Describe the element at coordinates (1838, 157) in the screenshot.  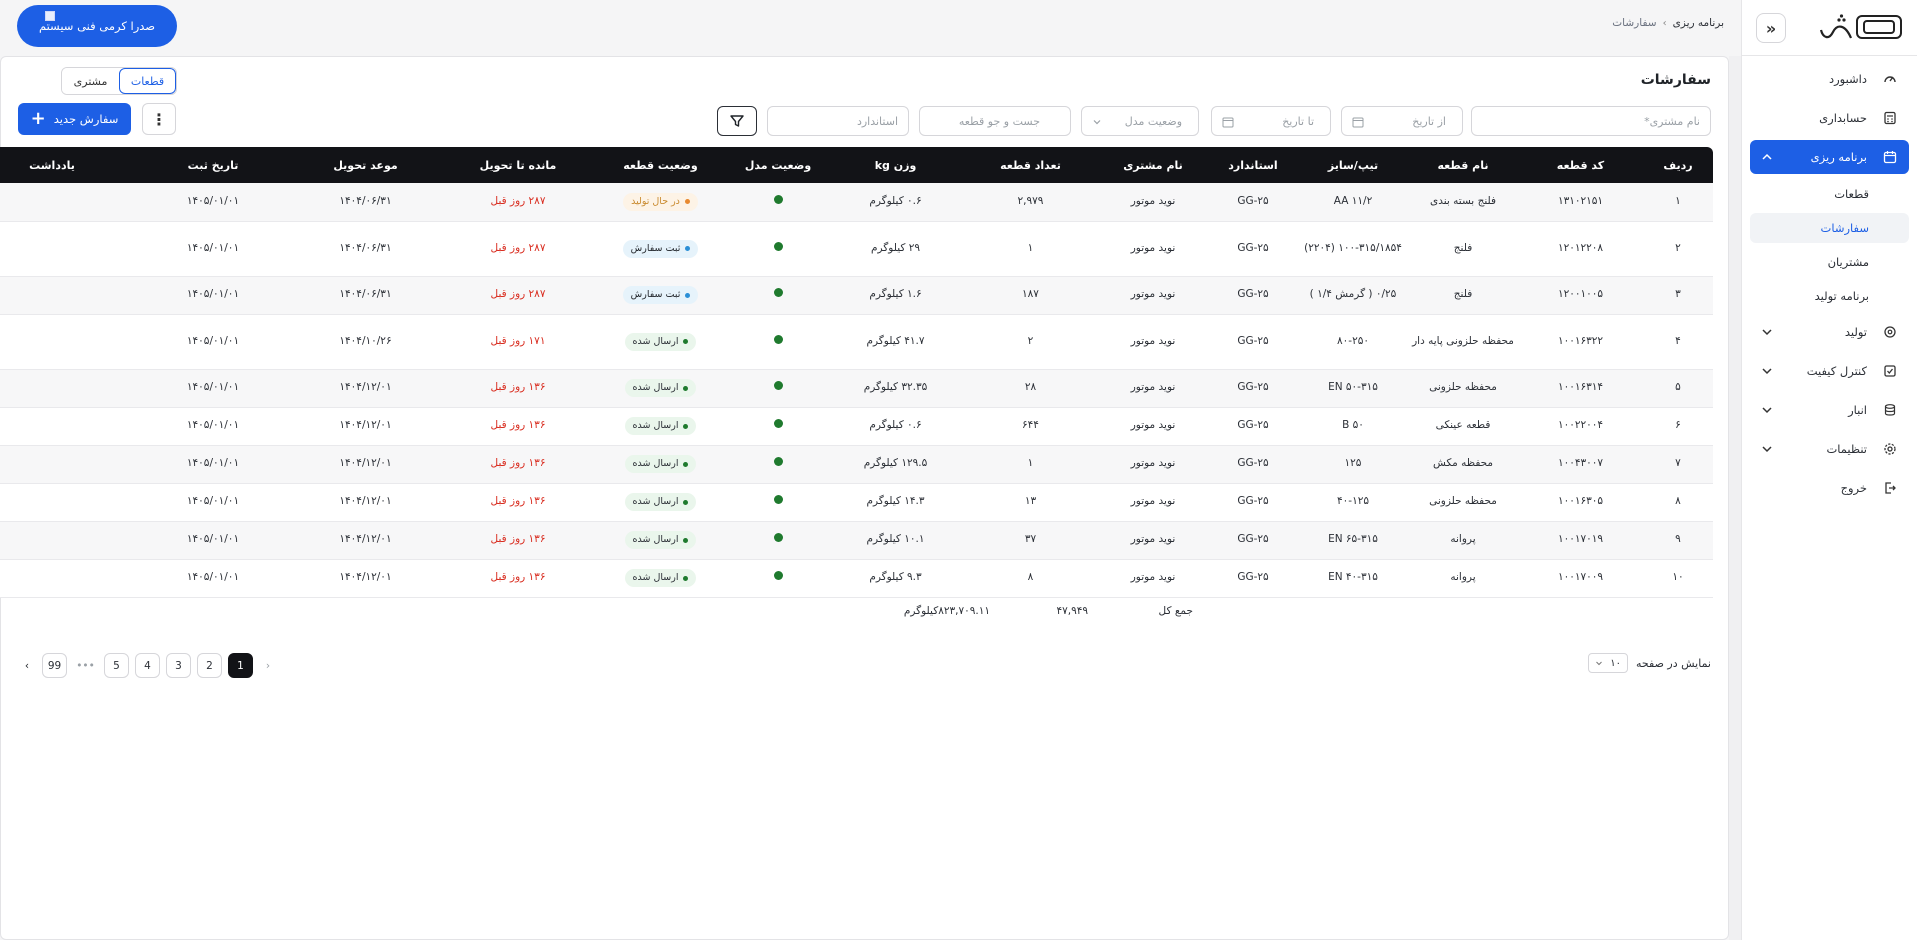
I see `sidebar-item-label: برنامه ریزی` at that location.